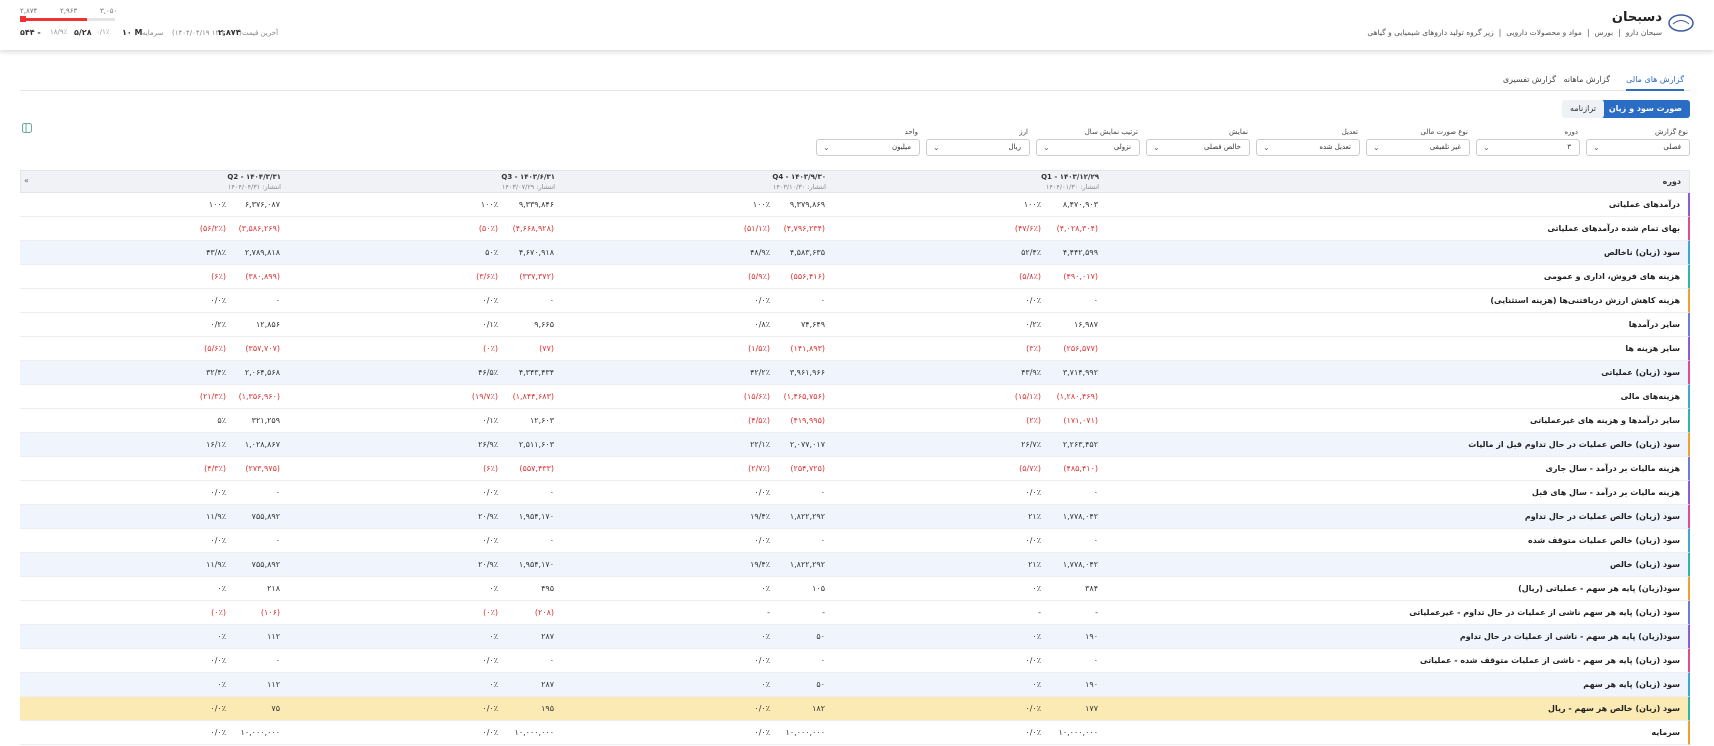 Image resolution: width=1714 pixels, height=746 pixels. What do you see at coordinates (1014, 147) in the screenshot?
I see `filter-value: ریال` at bounding box center [1014, 147].